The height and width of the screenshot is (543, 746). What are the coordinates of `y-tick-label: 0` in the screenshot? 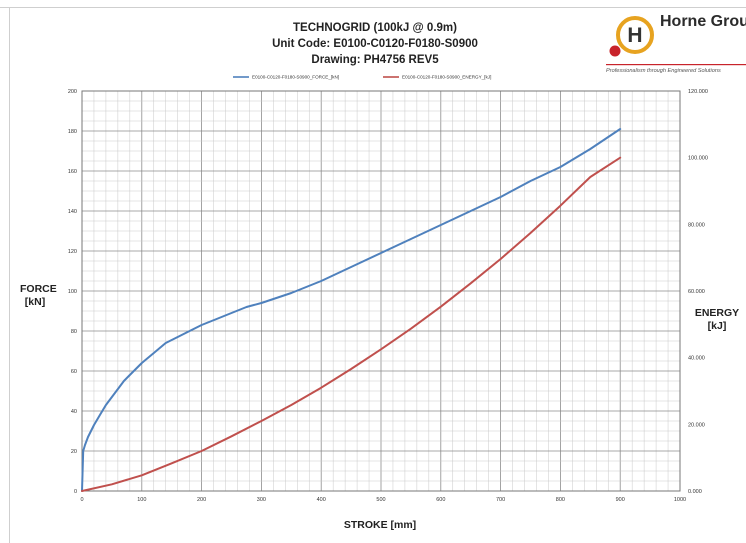 It's located at (75, 492).